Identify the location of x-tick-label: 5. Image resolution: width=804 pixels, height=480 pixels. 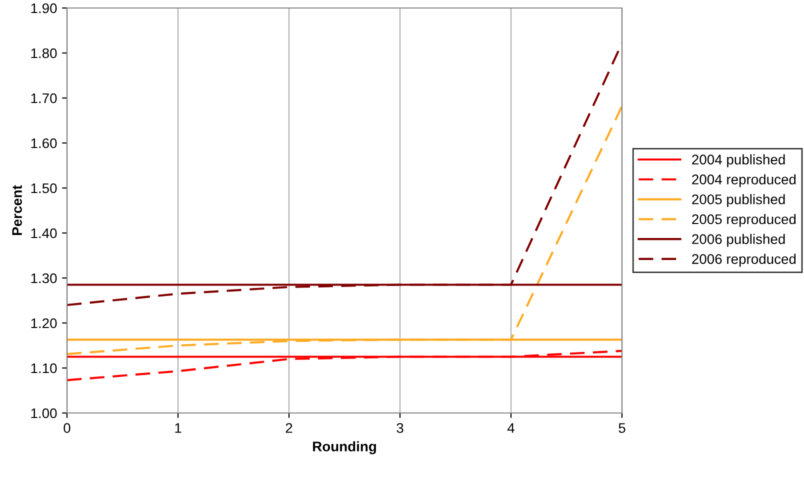
(622, 428).